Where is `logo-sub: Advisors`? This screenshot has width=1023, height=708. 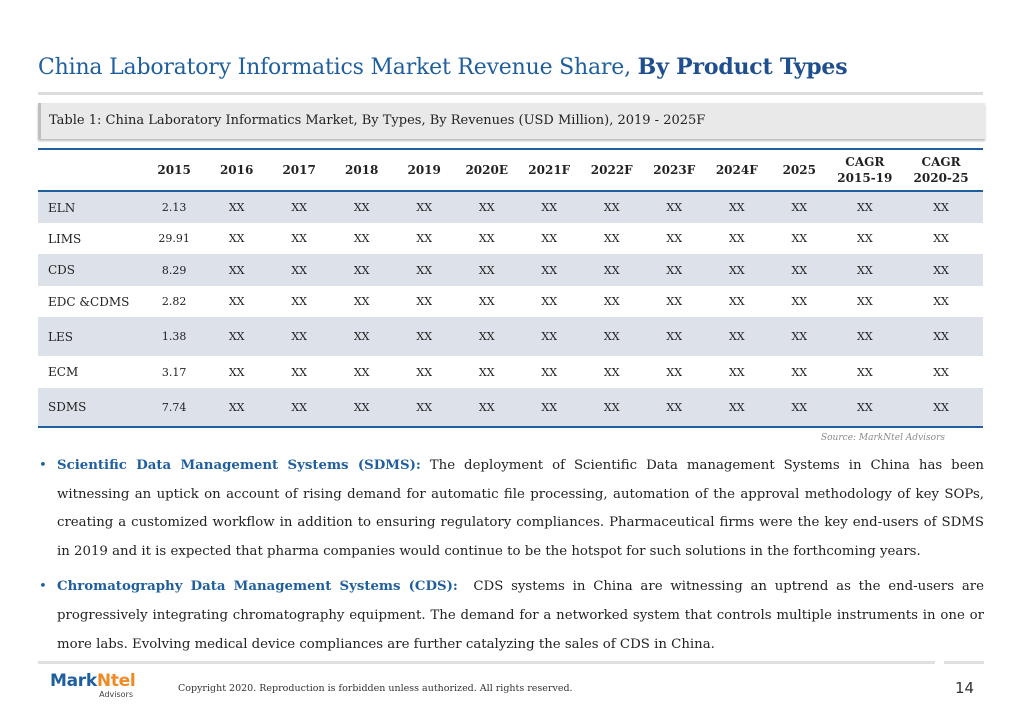 logo-sub: Advisors is located at coordinates (116, 694).